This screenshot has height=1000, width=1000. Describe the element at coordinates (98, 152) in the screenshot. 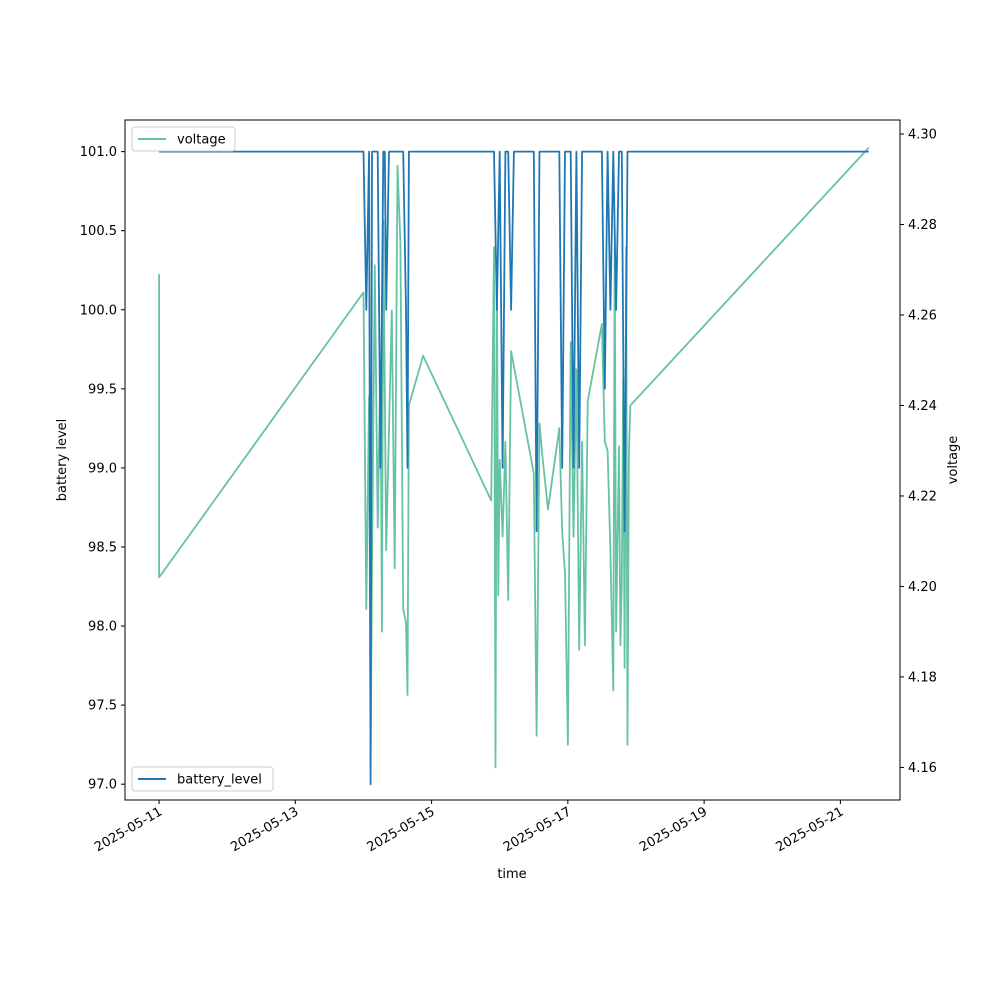

I see `y-left-tick-label: 101.0` at that location.